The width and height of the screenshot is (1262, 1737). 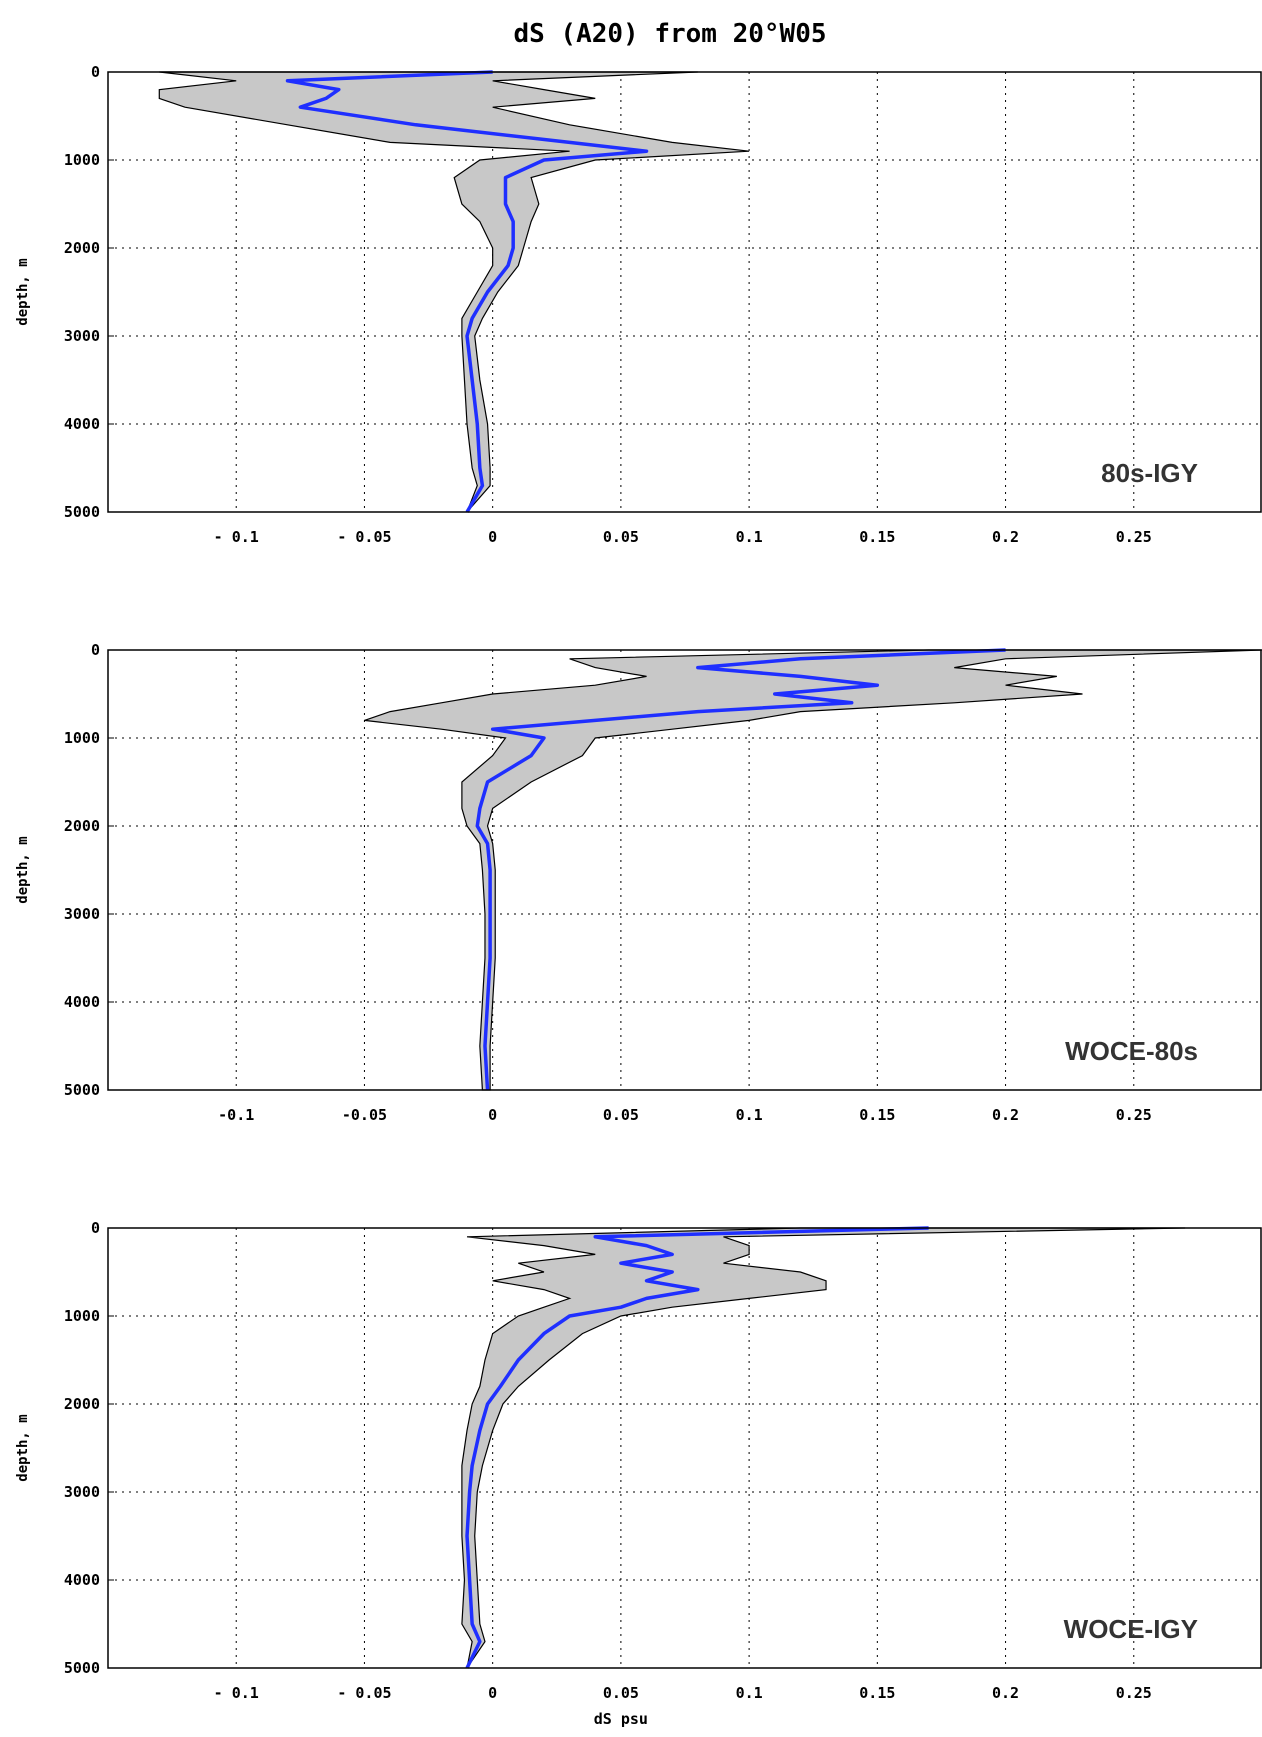 I want to click on panel-label: WOCE-IGY, so click(x=1131, y=1629).